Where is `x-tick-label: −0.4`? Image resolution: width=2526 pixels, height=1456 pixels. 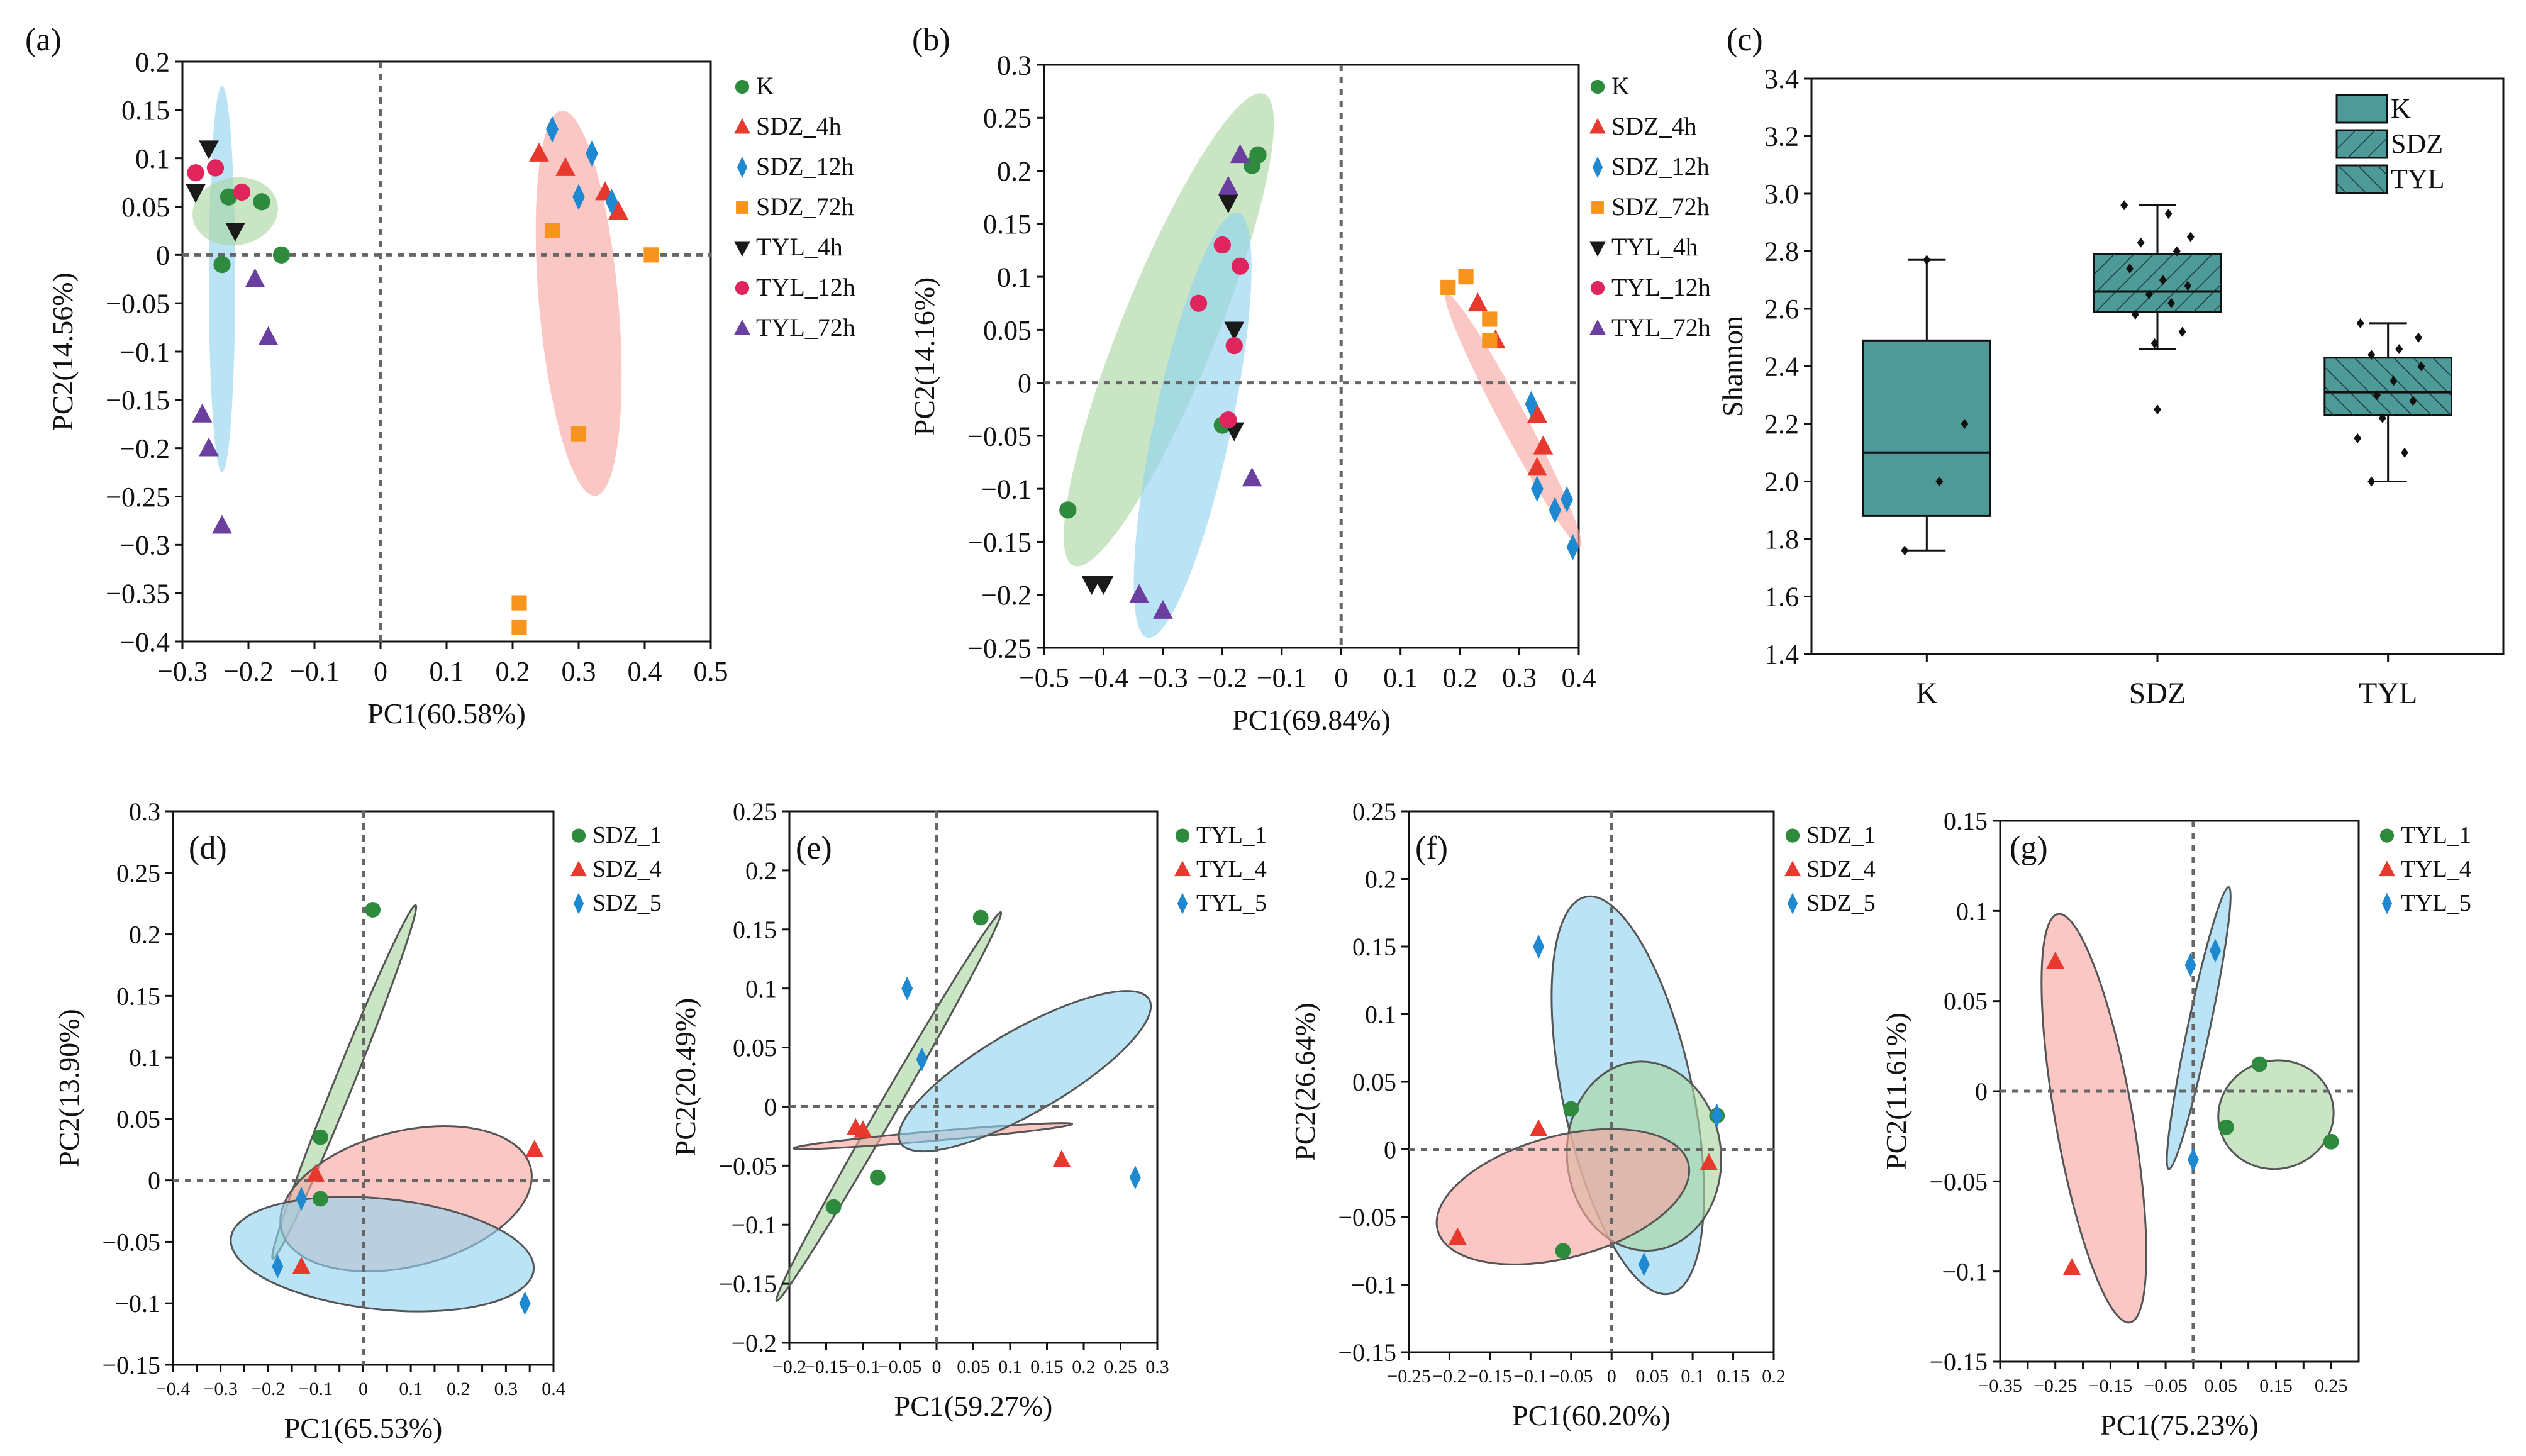
x-tick-label: −0.4 is located at coordinates (173, 1389).